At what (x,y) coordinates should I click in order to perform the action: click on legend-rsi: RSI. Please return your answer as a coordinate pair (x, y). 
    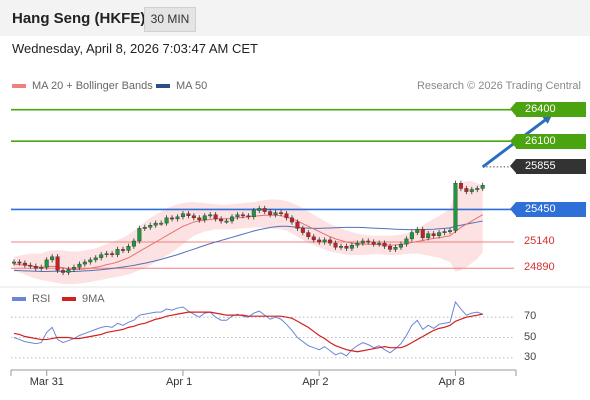
    Looking at the image, I should click on (31, 299).